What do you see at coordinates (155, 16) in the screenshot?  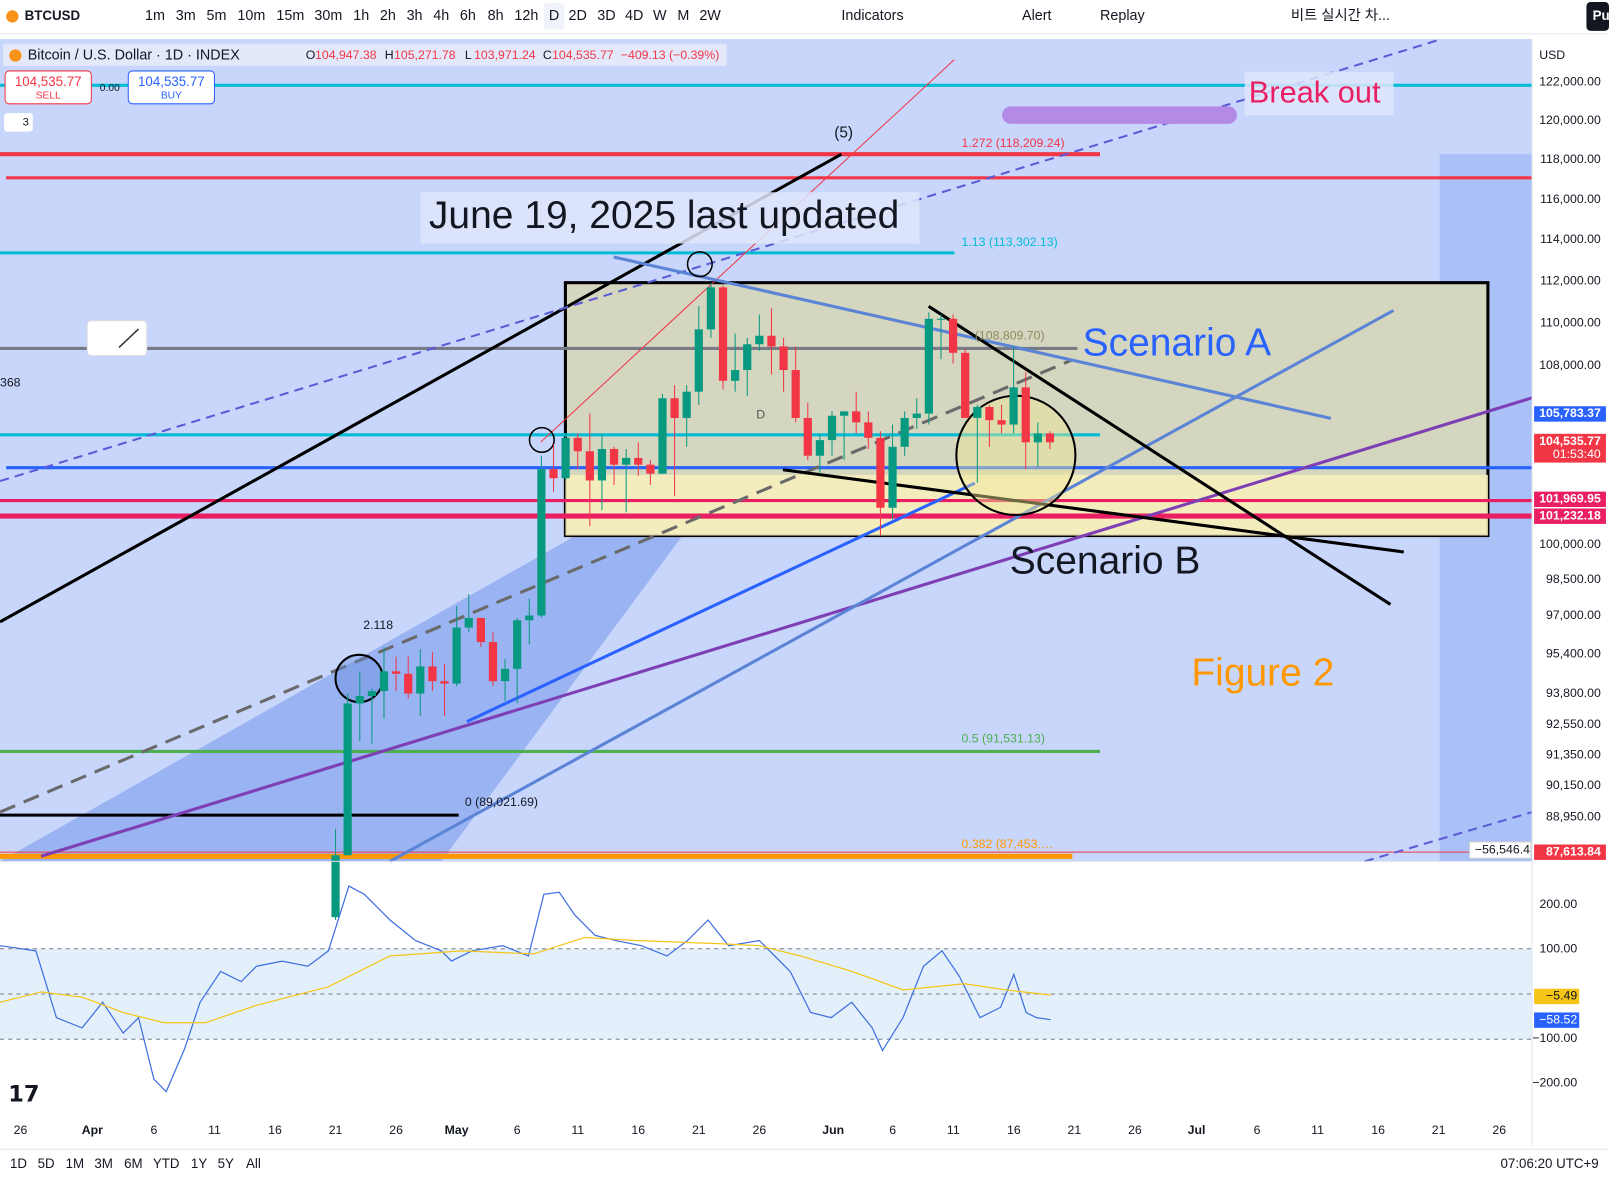 I see `interval-button: 1m` at bounding box center [155, 16].